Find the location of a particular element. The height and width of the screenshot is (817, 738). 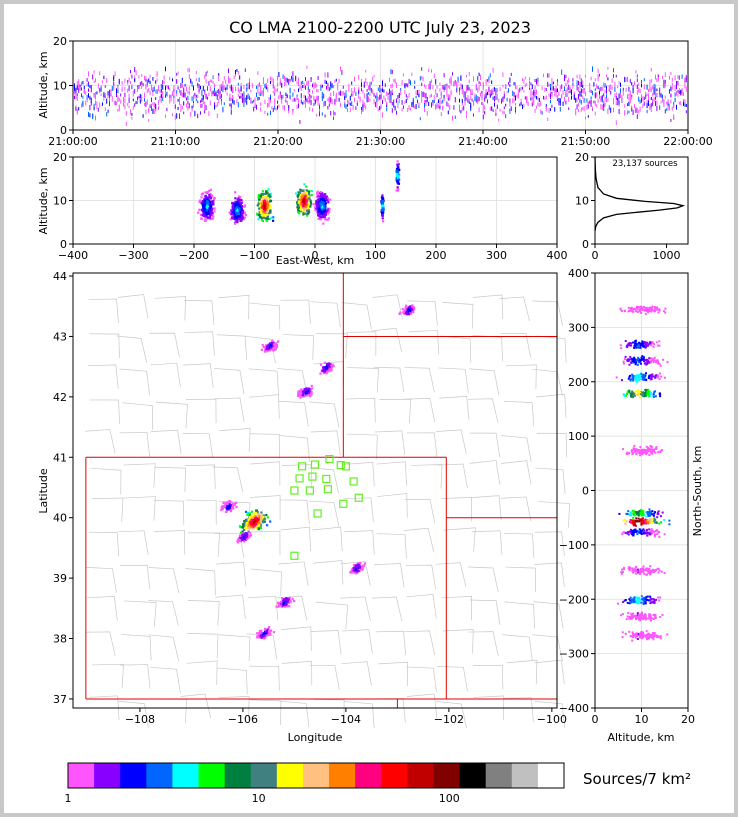

time-tick-label: 21:00:00 is located at coordinates (72, 141).